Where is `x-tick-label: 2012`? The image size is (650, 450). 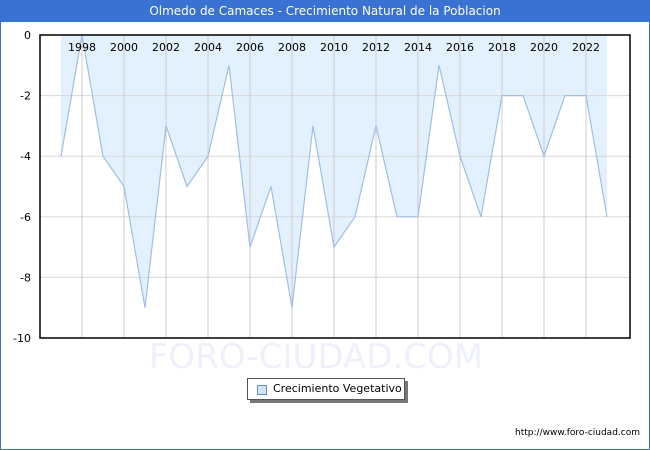
x-tick-label: 2012 is located at coordinates (376, 47).